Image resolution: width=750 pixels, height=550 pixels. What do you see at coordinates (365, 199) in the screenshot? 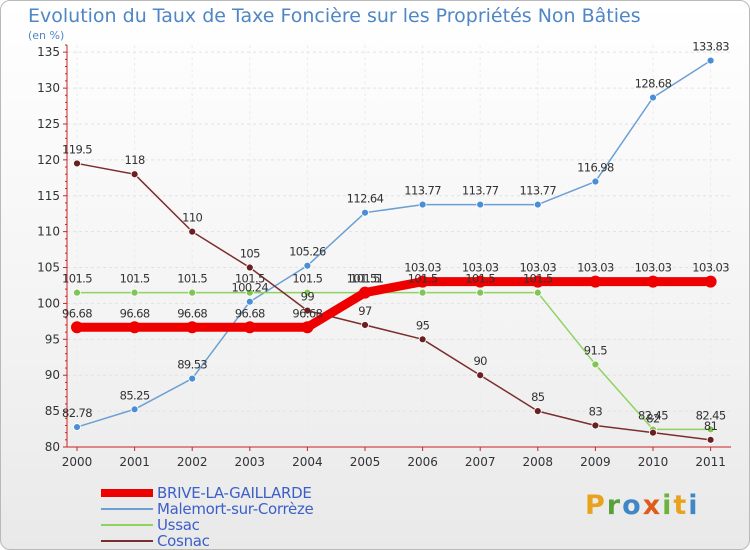
I see `data-label: 112.64` at bounding box center [365, 199].